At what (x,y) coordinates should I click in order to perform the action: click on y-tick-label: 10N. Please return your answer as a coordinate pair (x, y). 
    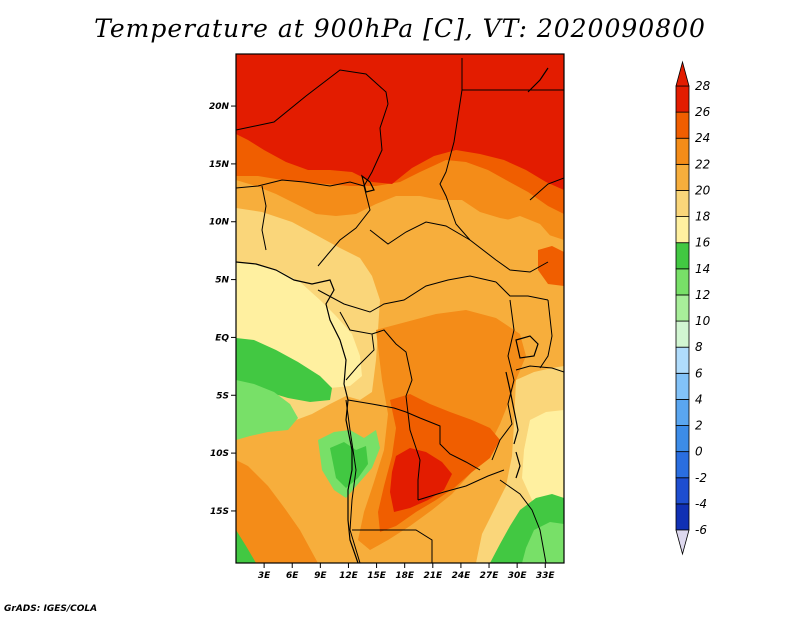
    Looking at the image, I should click on (219, 223).